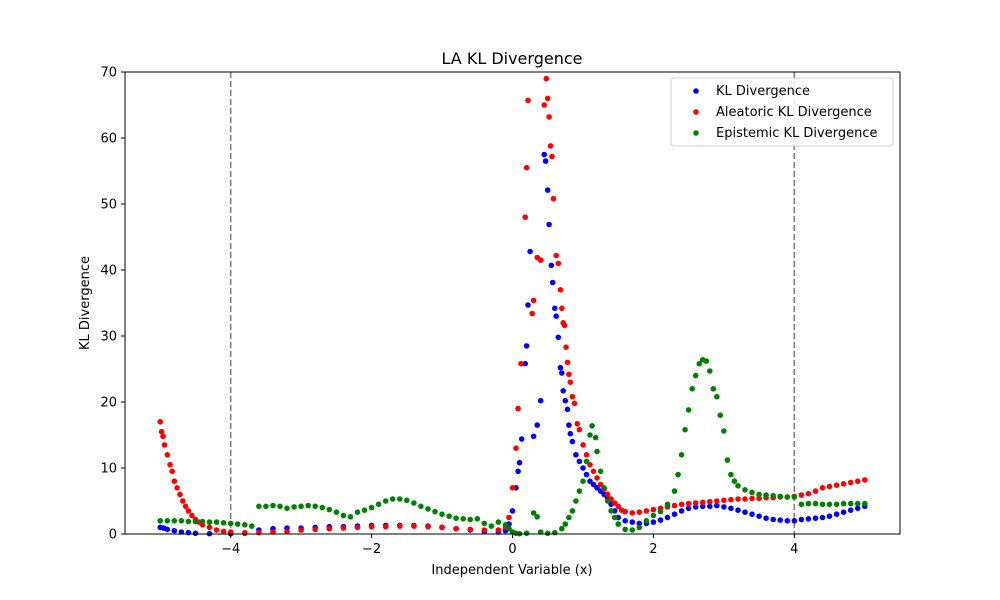  Describe the element at coordinates (512, 58) in the screenshot. I see `chart-title: LA KL Divergence` at that location.